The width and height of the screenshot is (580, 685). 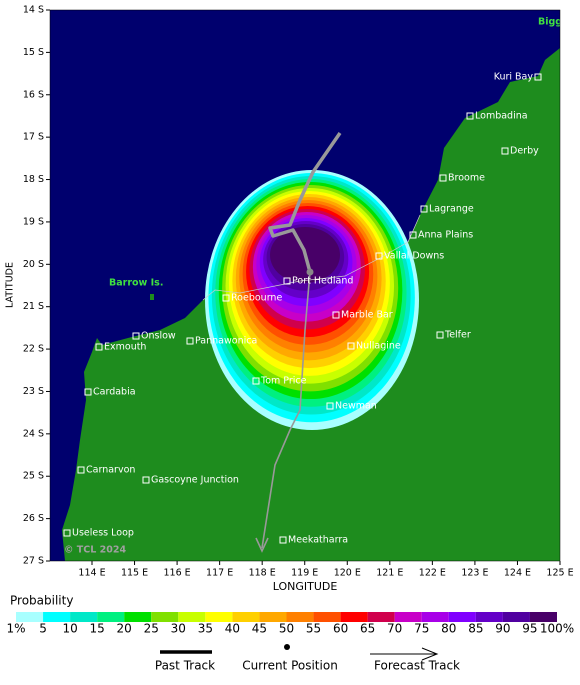 I want to click on legend-label: 55, so click(x=313, y=629).